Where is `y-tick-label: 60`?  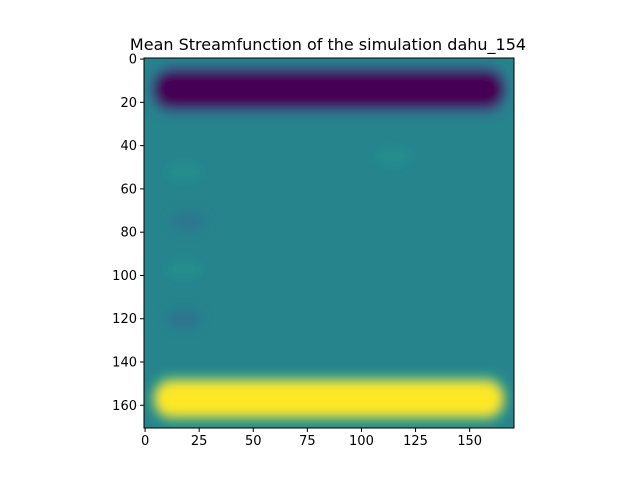
y-tick-label: 60 is located at coordinates (128, 189).